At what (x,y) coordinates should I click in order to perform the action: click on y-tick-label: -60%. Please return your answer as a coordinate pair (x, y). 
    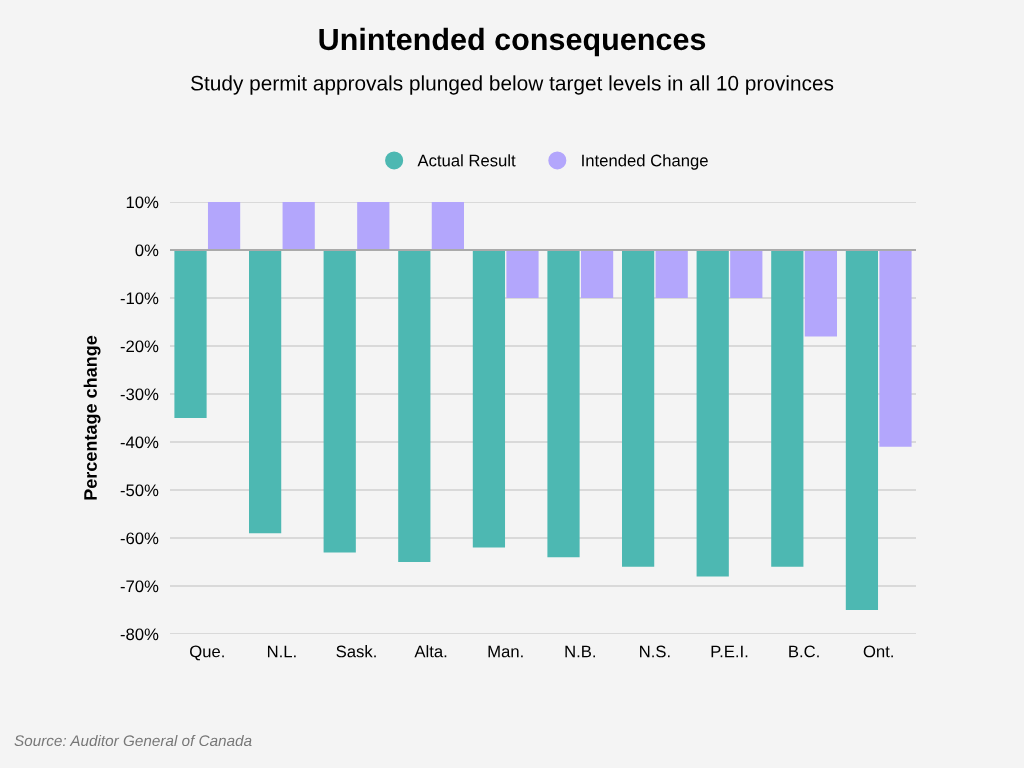
    Looking at the image, I should click on (139, 538).